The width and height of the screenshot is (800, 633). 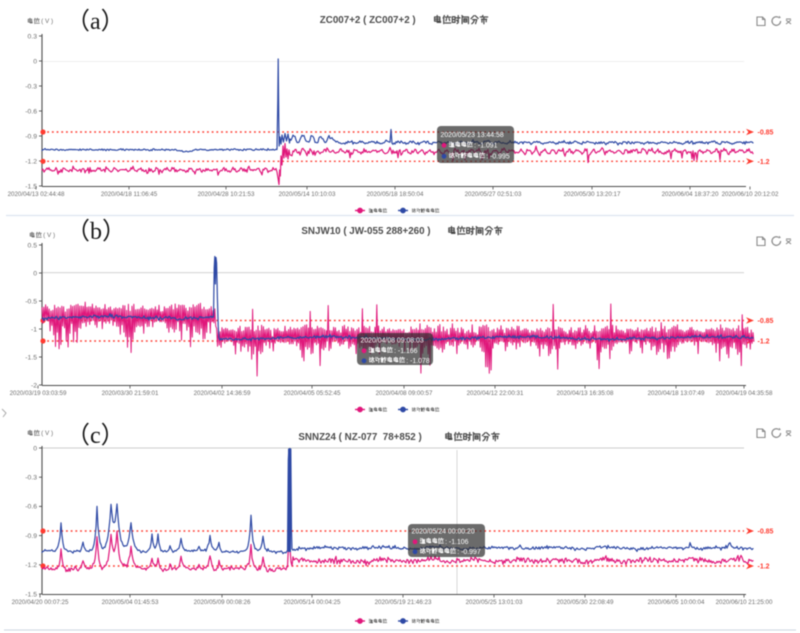 I want to click on svg-text:: -1.078: : -1.078, so click(x=418, y=361).